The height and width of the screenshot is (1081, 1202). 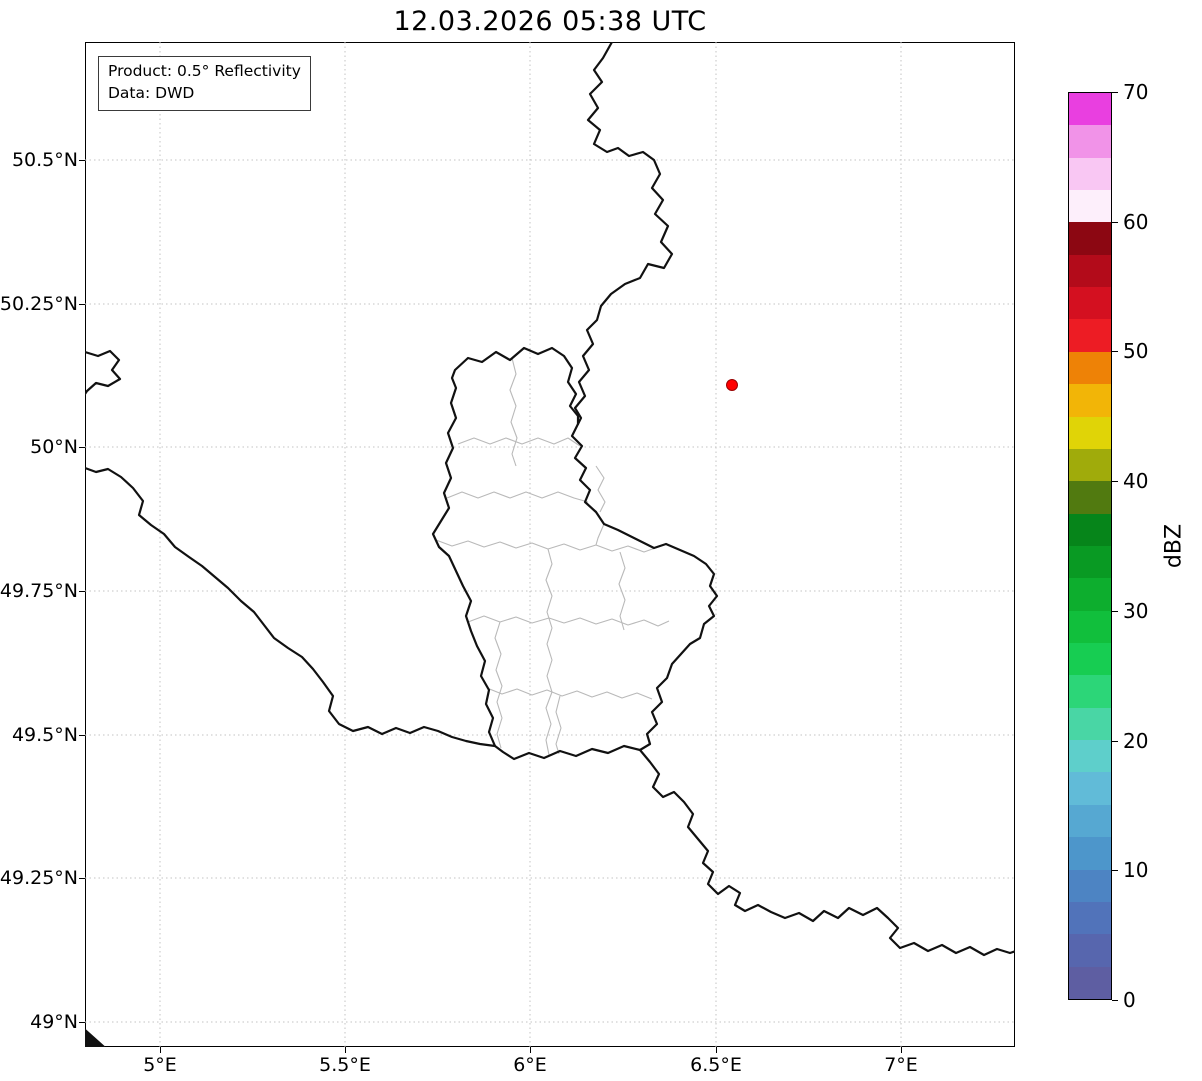 What do you see at coordinates (1136, 741) in the screenshot?
I see `colorbar-tick-label: 20` at bounding box center [1136, 741].